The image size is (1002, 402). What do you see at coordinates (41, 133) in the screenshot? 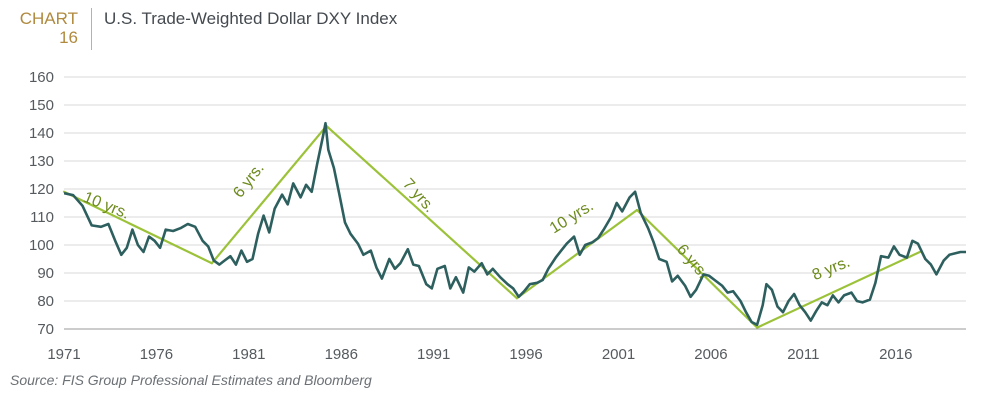
I see `y-tick-label: 140` at bounding box center [41, 133].